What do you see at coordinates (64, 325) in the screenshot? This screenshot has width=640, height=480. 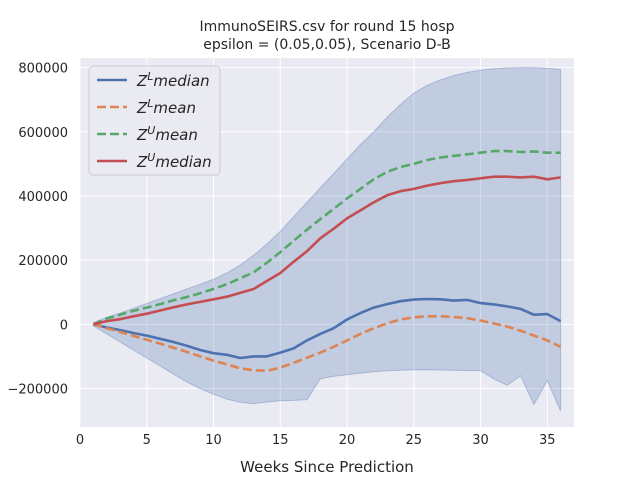 I see `y-tick-label: 0` at bounding box center [64, 325].